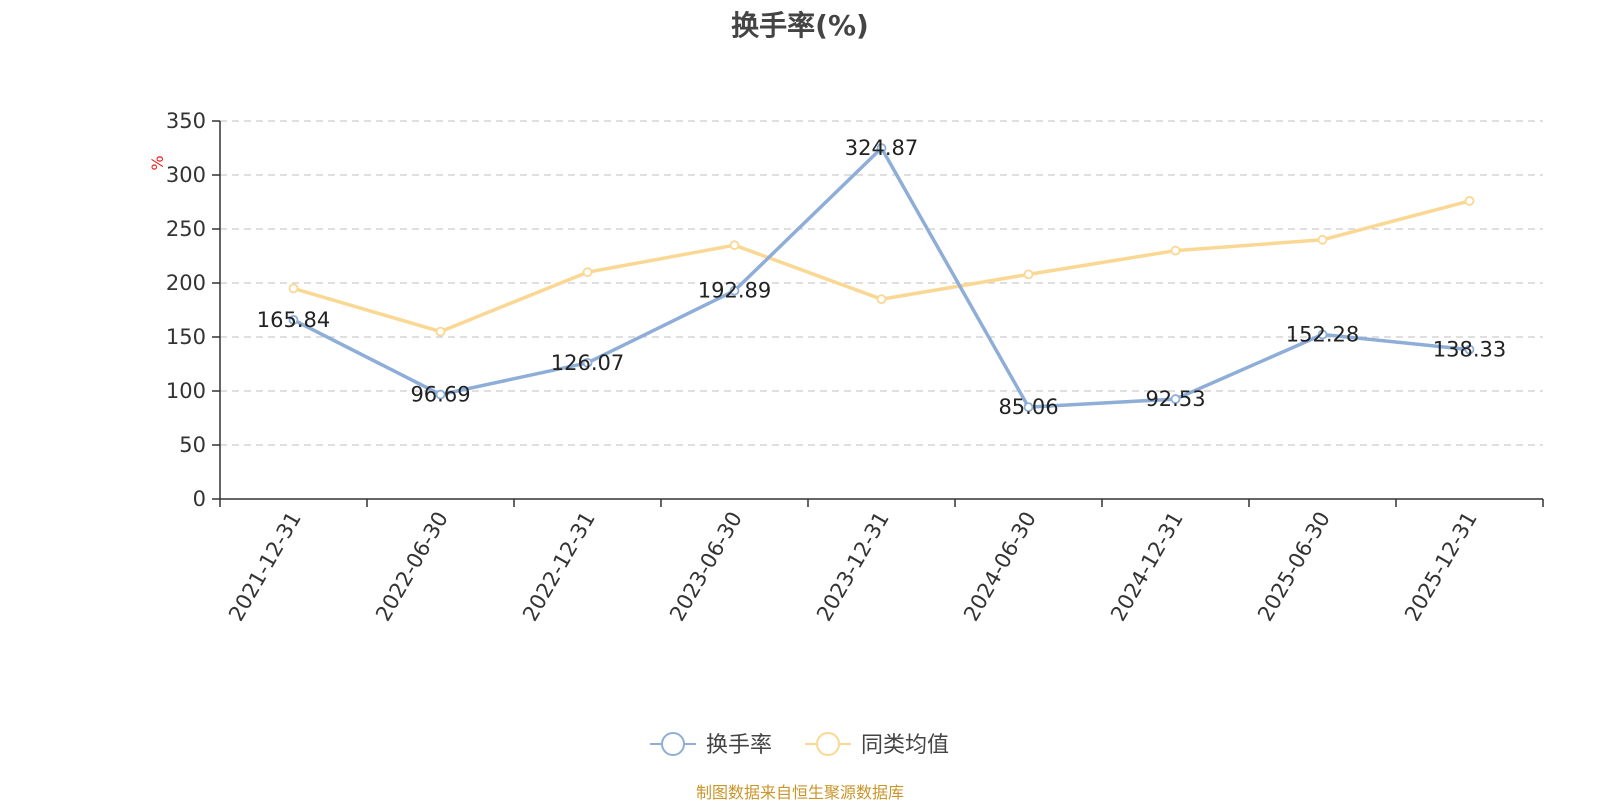  I want to click on x-tick-label: 2024-06-30, so click(1000, 567).